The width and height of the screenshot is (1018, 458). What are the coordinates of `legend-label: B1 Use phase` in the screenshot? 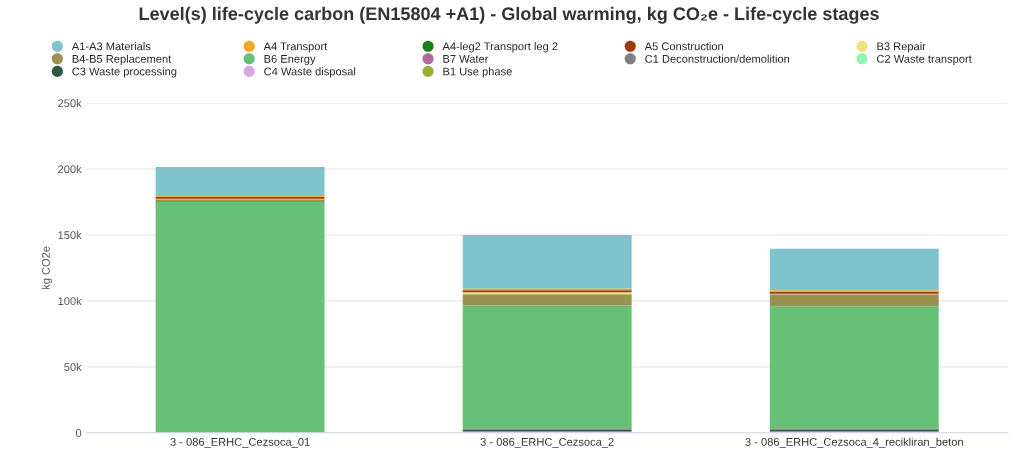 It's located at (477, 72).